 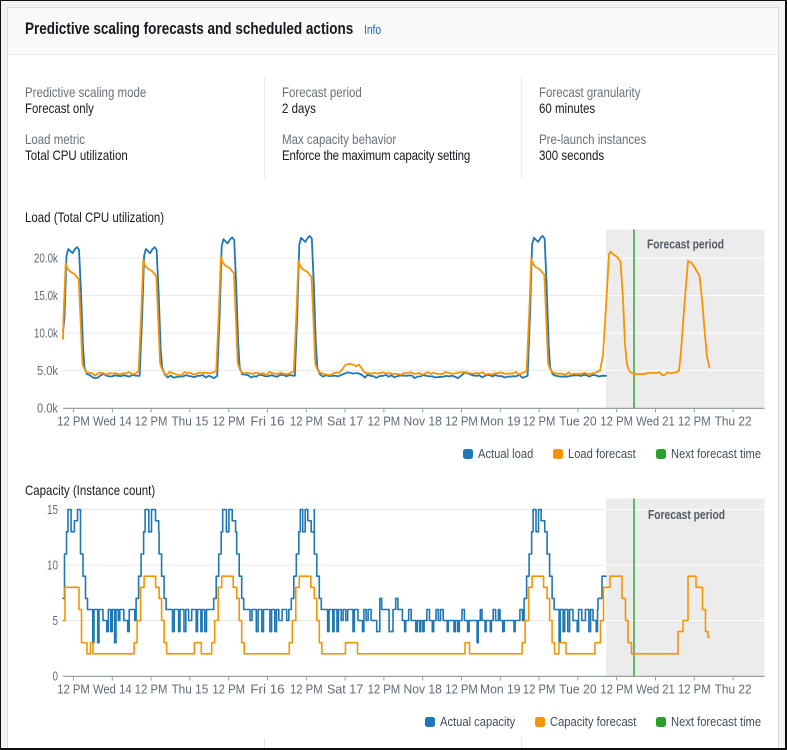 What do you see at coordinates (45, 295) in the screenshot?
I see `svg-text: 15.0k` at bounding box center [45, 295].